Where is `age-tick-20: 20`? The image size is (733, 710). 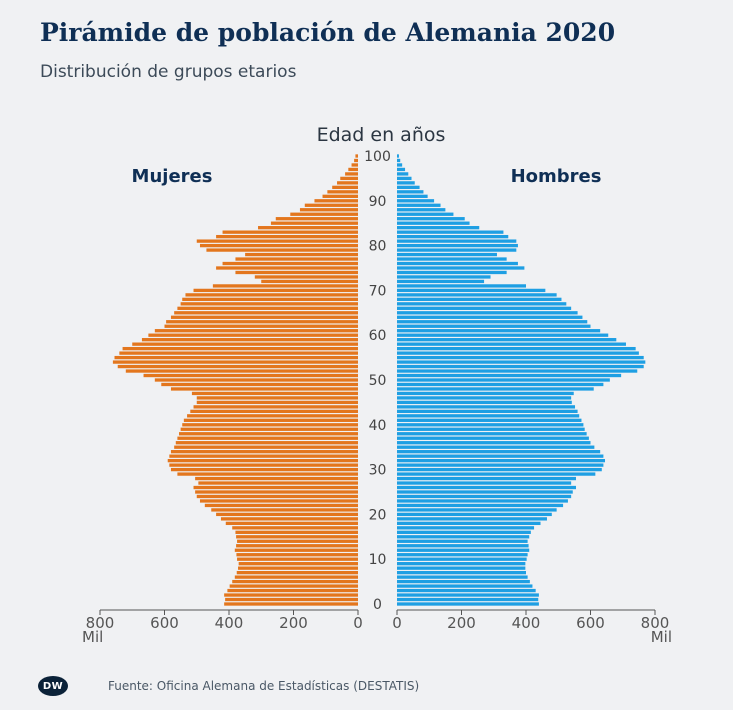 age-tick-20: 20 is located at coordinates (378, 515).